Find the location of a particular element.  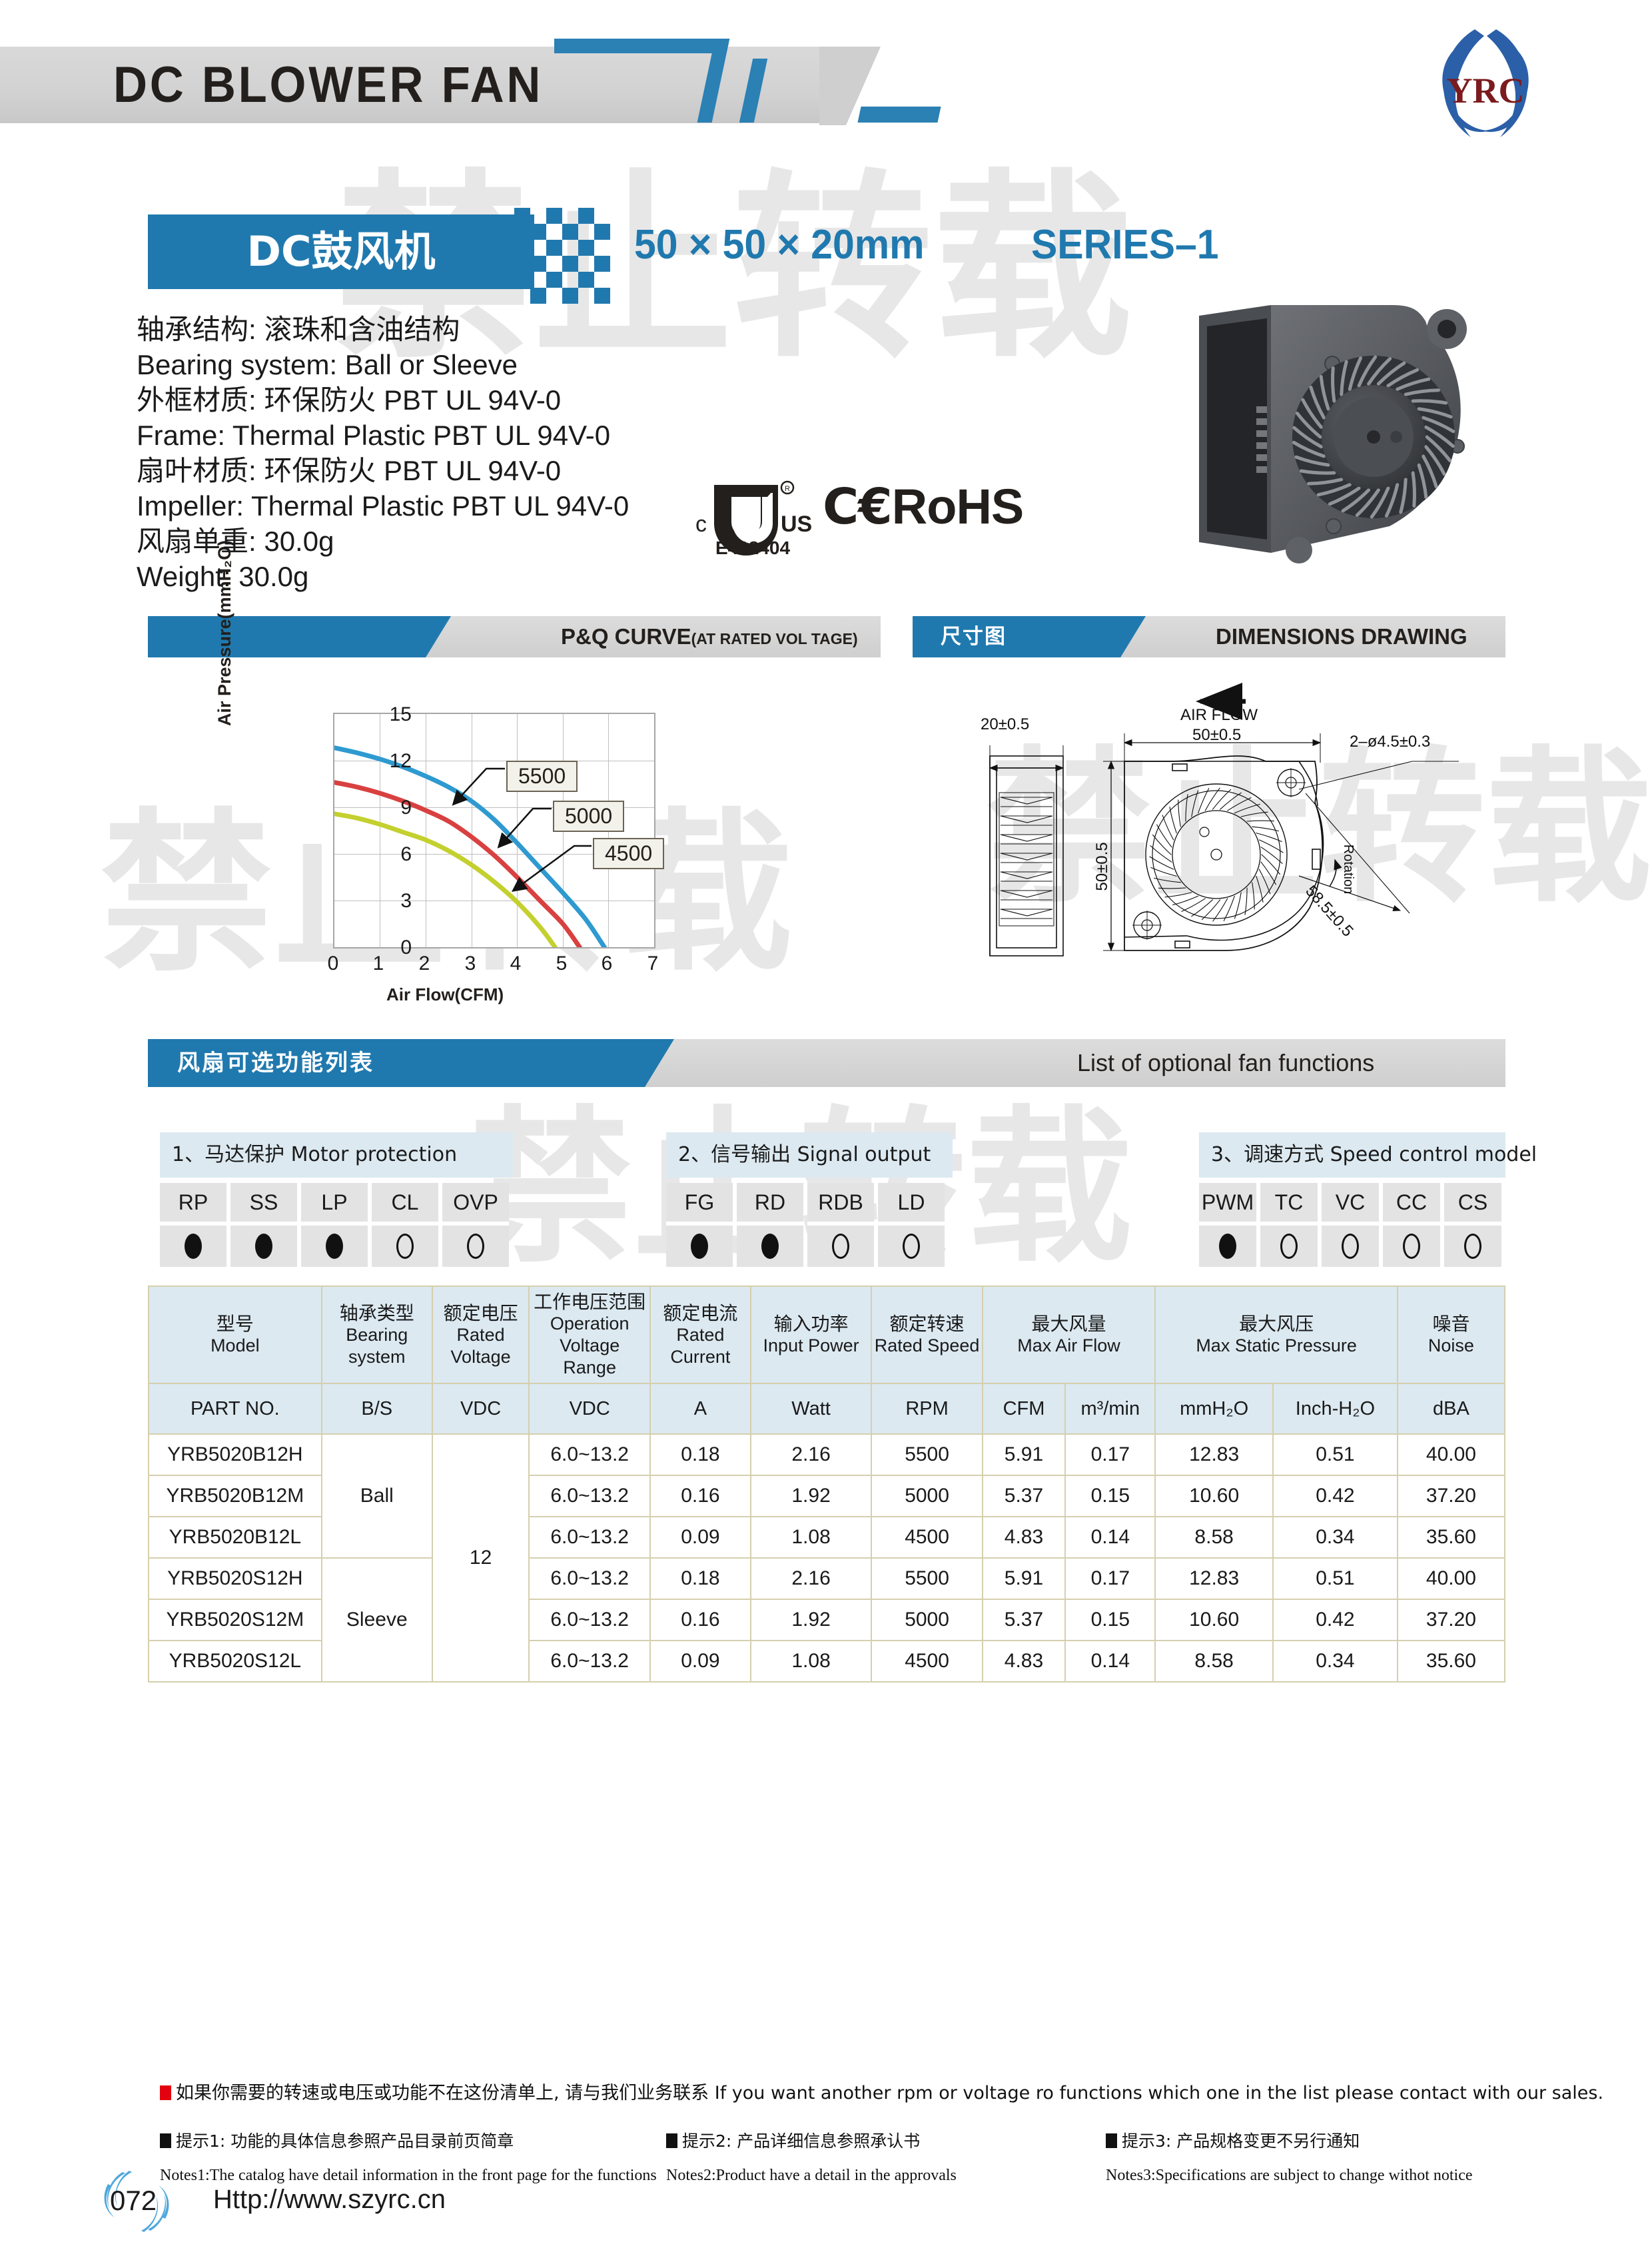

fn-option-tc: TC is located at coordinates (1289, 1225).